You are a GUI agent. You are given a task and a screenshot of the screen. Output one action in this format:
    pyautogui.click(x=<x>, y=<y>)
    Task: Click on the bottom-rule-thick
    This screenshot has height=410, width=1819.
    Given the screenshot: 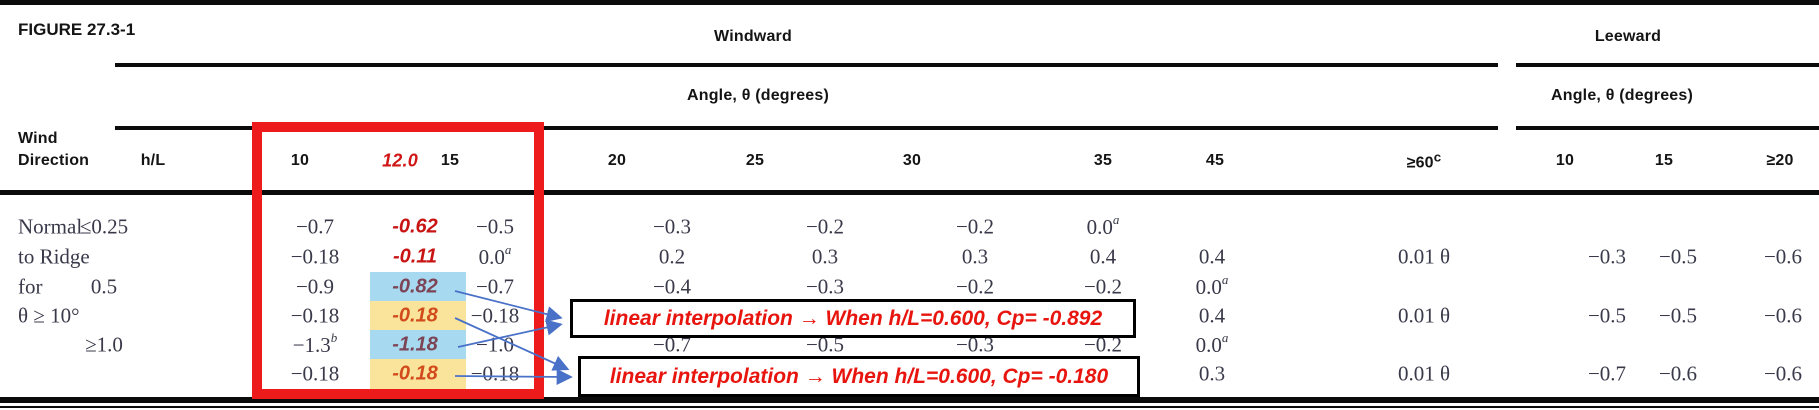 What is the action you would take?
    pyautogui.click(x=909, y=400)
    